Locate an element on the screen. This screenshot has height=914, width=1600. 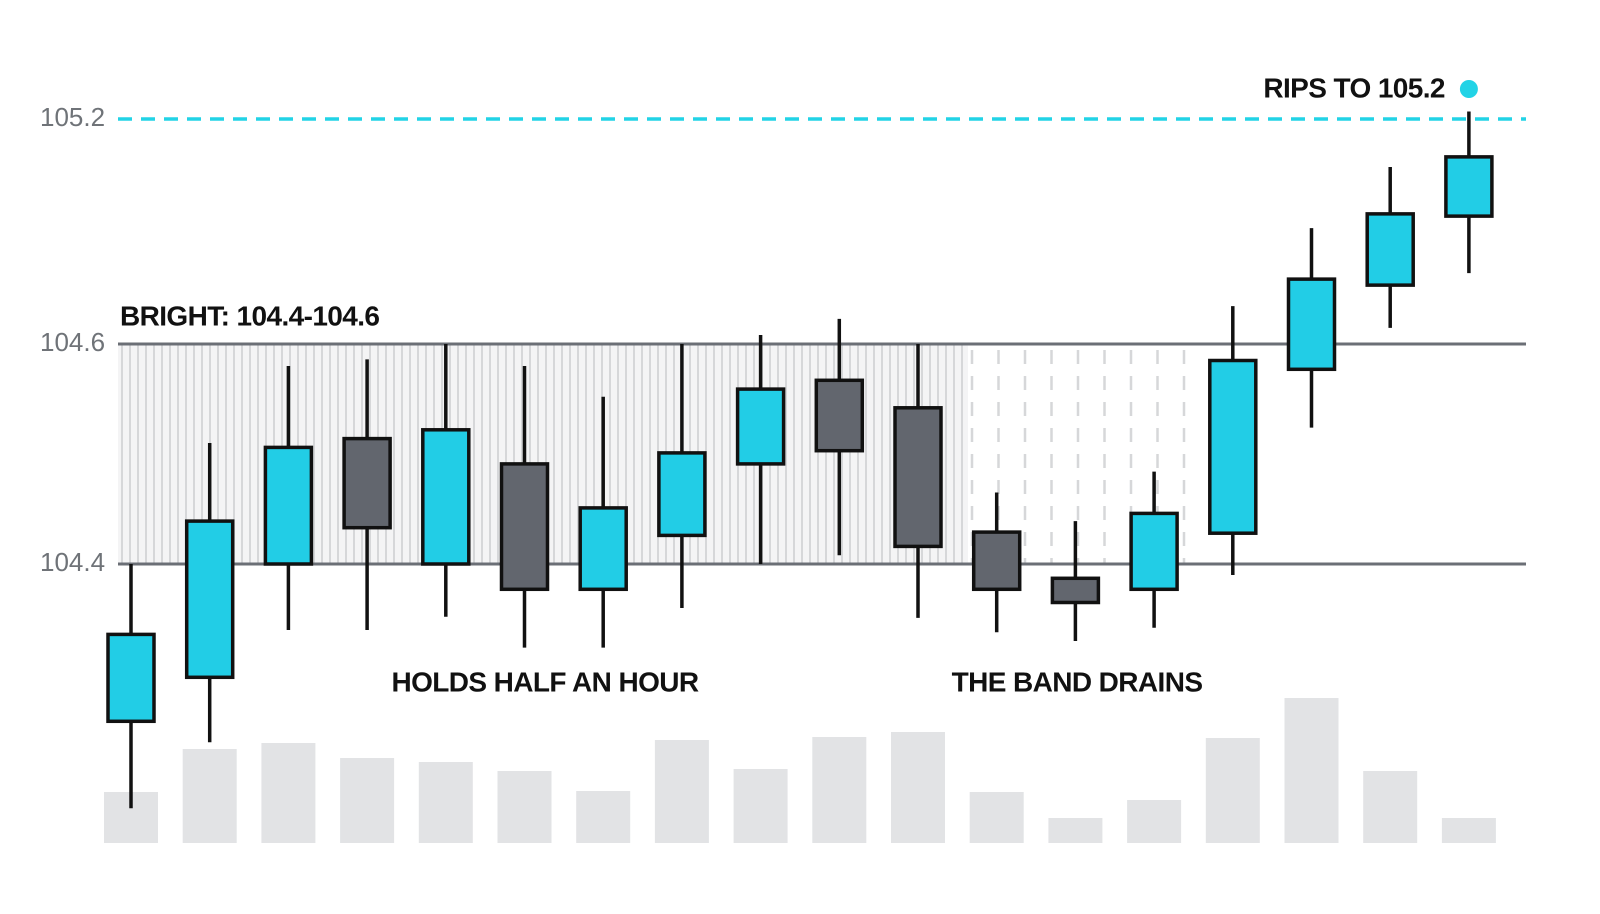
band-label: BRIGHT: 104.4-104.6 is located at coordinates (249, 315).